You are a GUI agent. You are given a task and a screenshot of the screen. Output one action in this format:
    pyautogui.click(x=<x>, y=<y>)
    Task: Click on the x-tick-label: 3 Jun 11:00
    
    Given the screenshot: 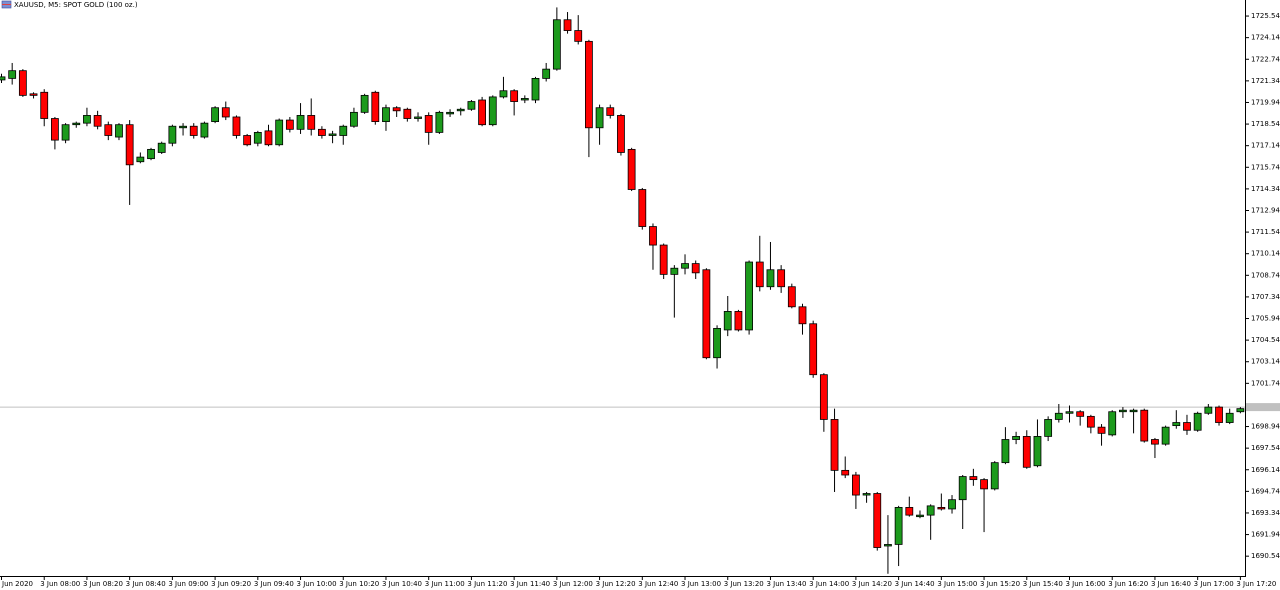 What is the action you would take?
    pyautogui.click(x=445, y=584)
    